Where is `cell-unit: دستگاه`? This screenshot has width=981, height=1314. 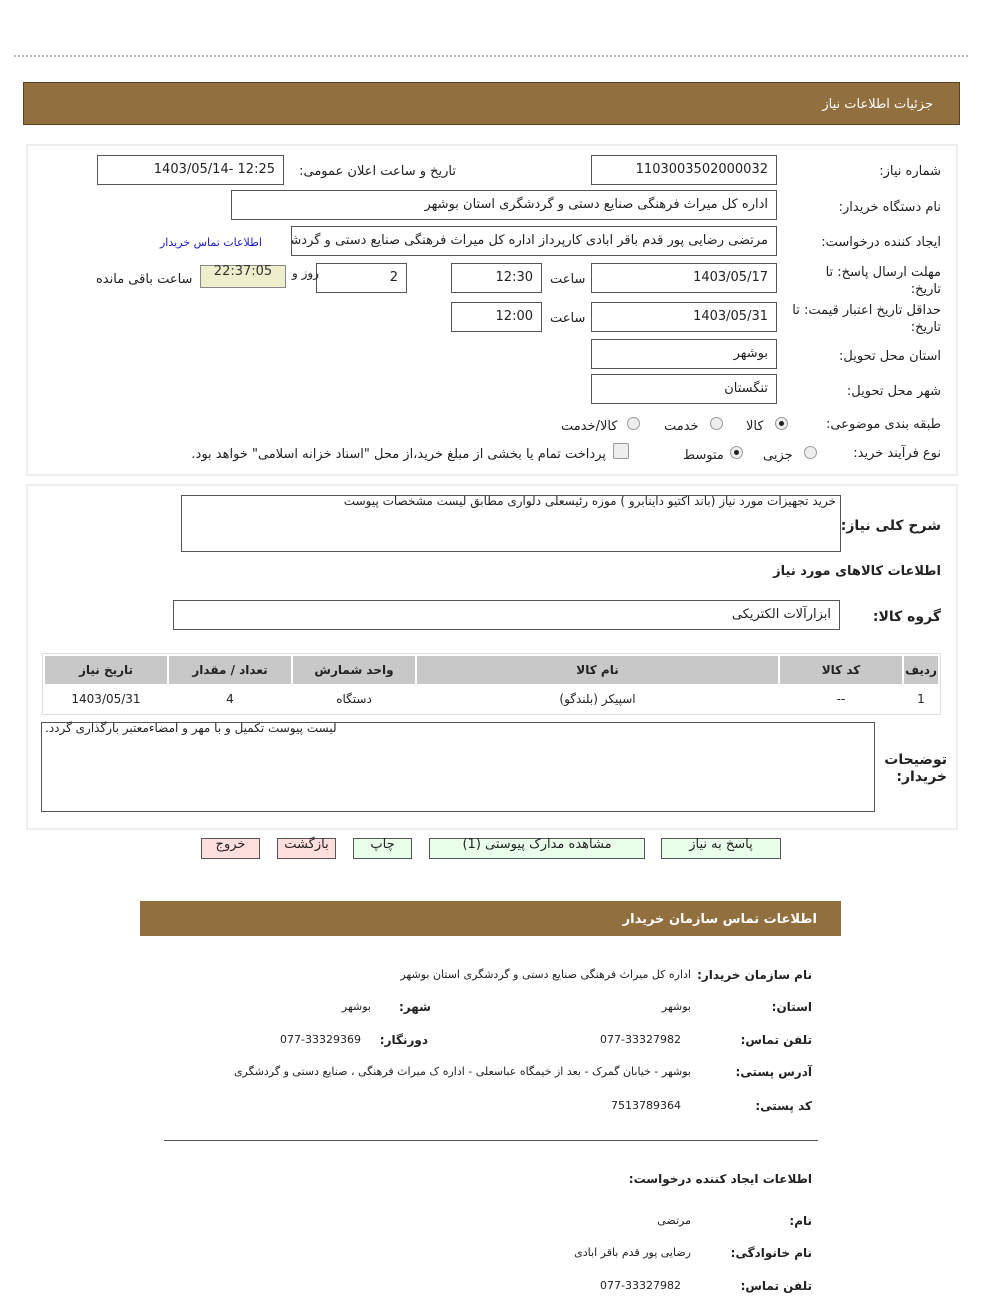
cell-unit: دستگاه is located at coordinates (354, 699).